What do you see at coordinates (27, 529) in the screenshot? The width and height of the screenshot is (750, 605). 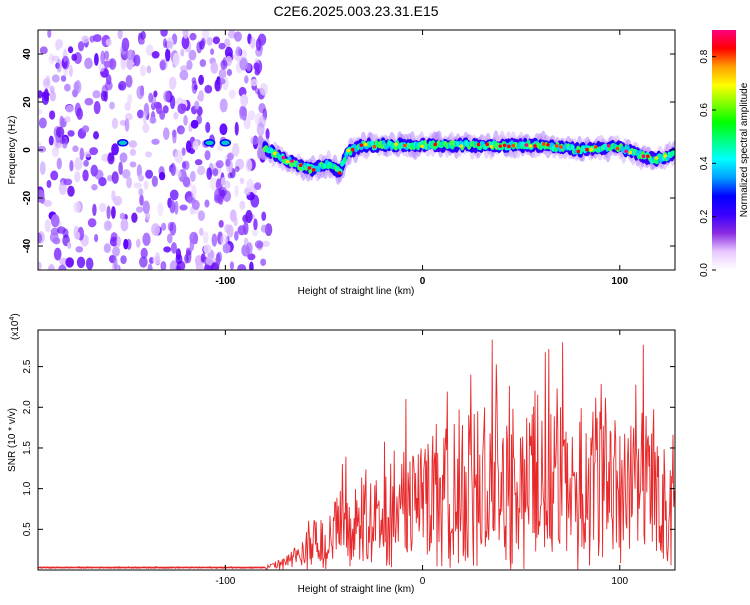 I see `snr-y-tick-label: 0.5` at bounding box center [27, 529].